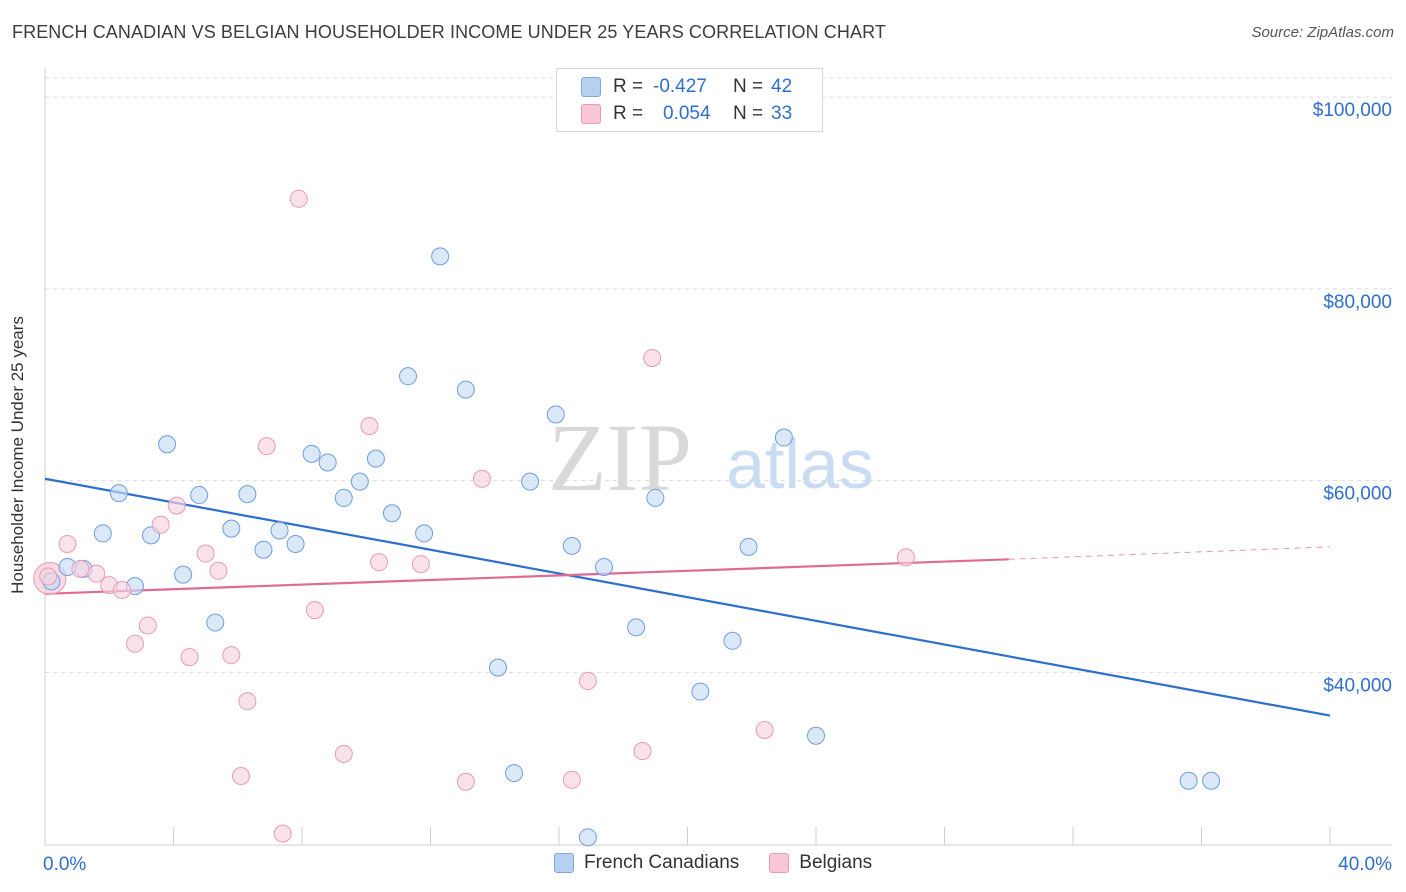 This screenshot has width=1406, height=892. What do you see at coordinates (646, 863) in the screenshot?
I see `legend-item-french-canadians: French Canadians` at bounding box center [646, 863].